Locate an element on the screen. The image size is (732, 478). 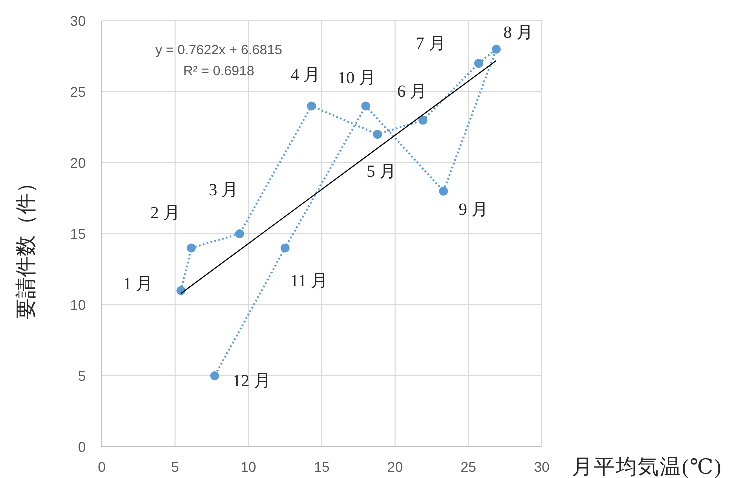
x-tick-label: 25 is located at coordinates (468, 467).